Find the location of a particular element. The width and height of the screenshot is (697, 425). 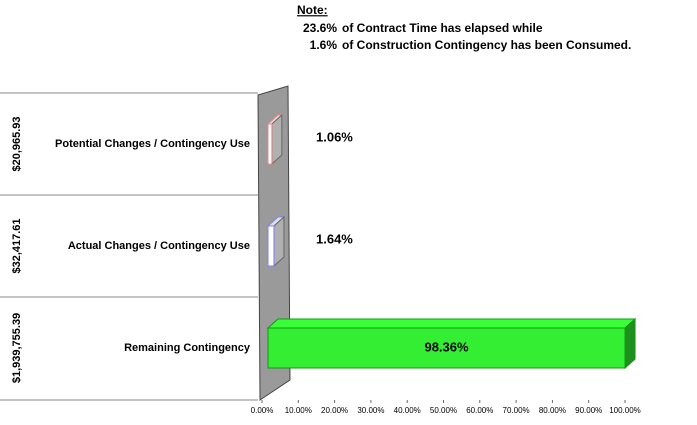

value-label: 1.06% is located at coordinates (334, 136).